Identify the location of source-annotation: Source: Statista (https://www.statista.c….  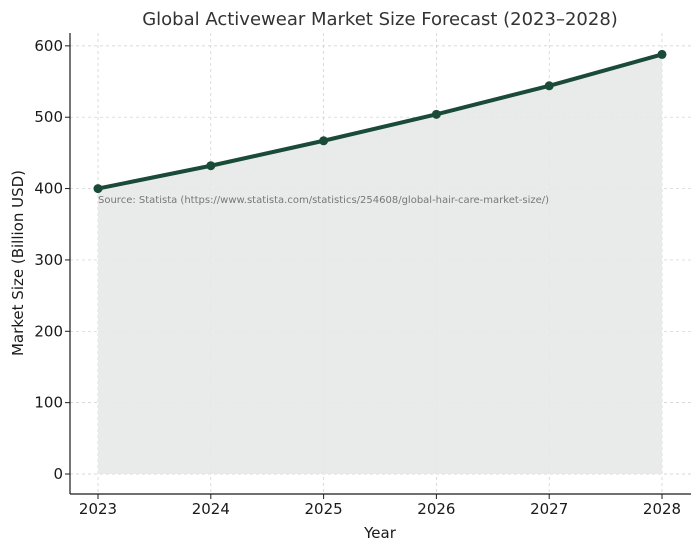
(323, 200).